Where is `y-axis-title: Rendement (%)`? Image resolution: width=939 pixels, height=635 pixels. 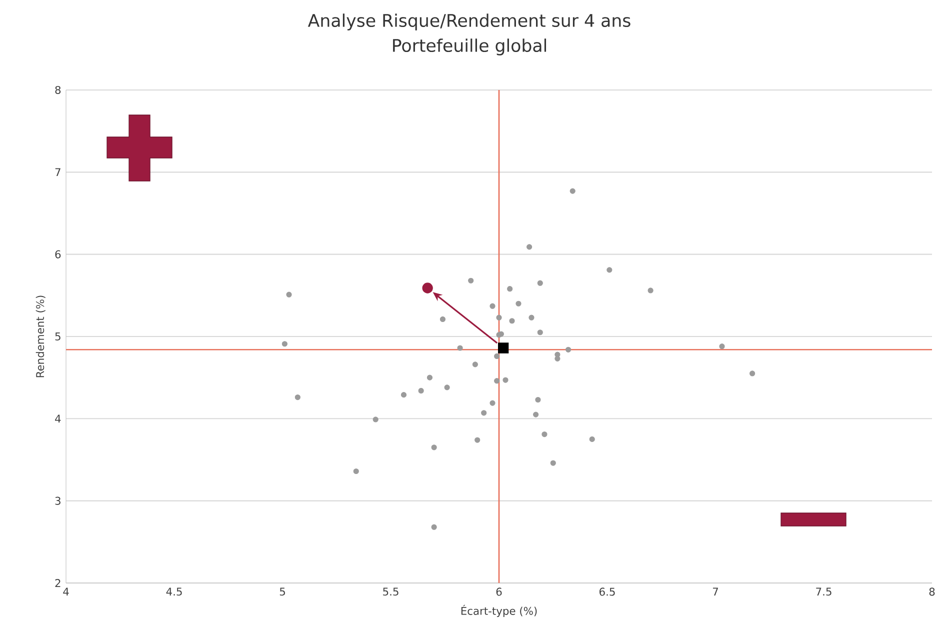 y-axis-title: Rendement (%) is located at coordinates (41, 337).